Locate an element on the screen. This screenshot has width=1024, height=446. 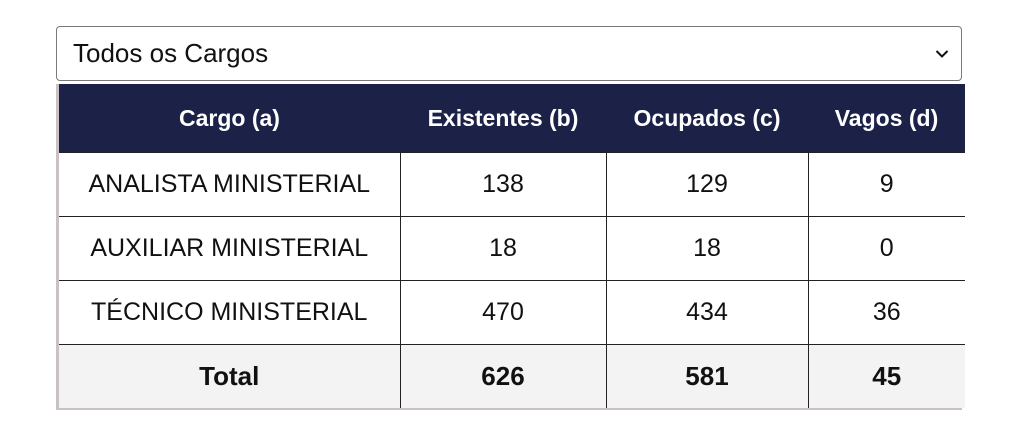
table-row: ANALISTA MINISTERIAL 138 129 9 is located at coordinates (512, 184).